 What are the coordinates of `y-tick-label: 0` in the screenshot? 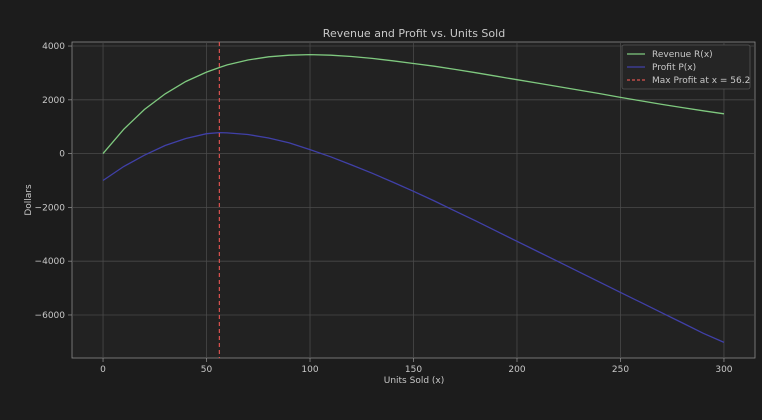 It's located at (62, 155).